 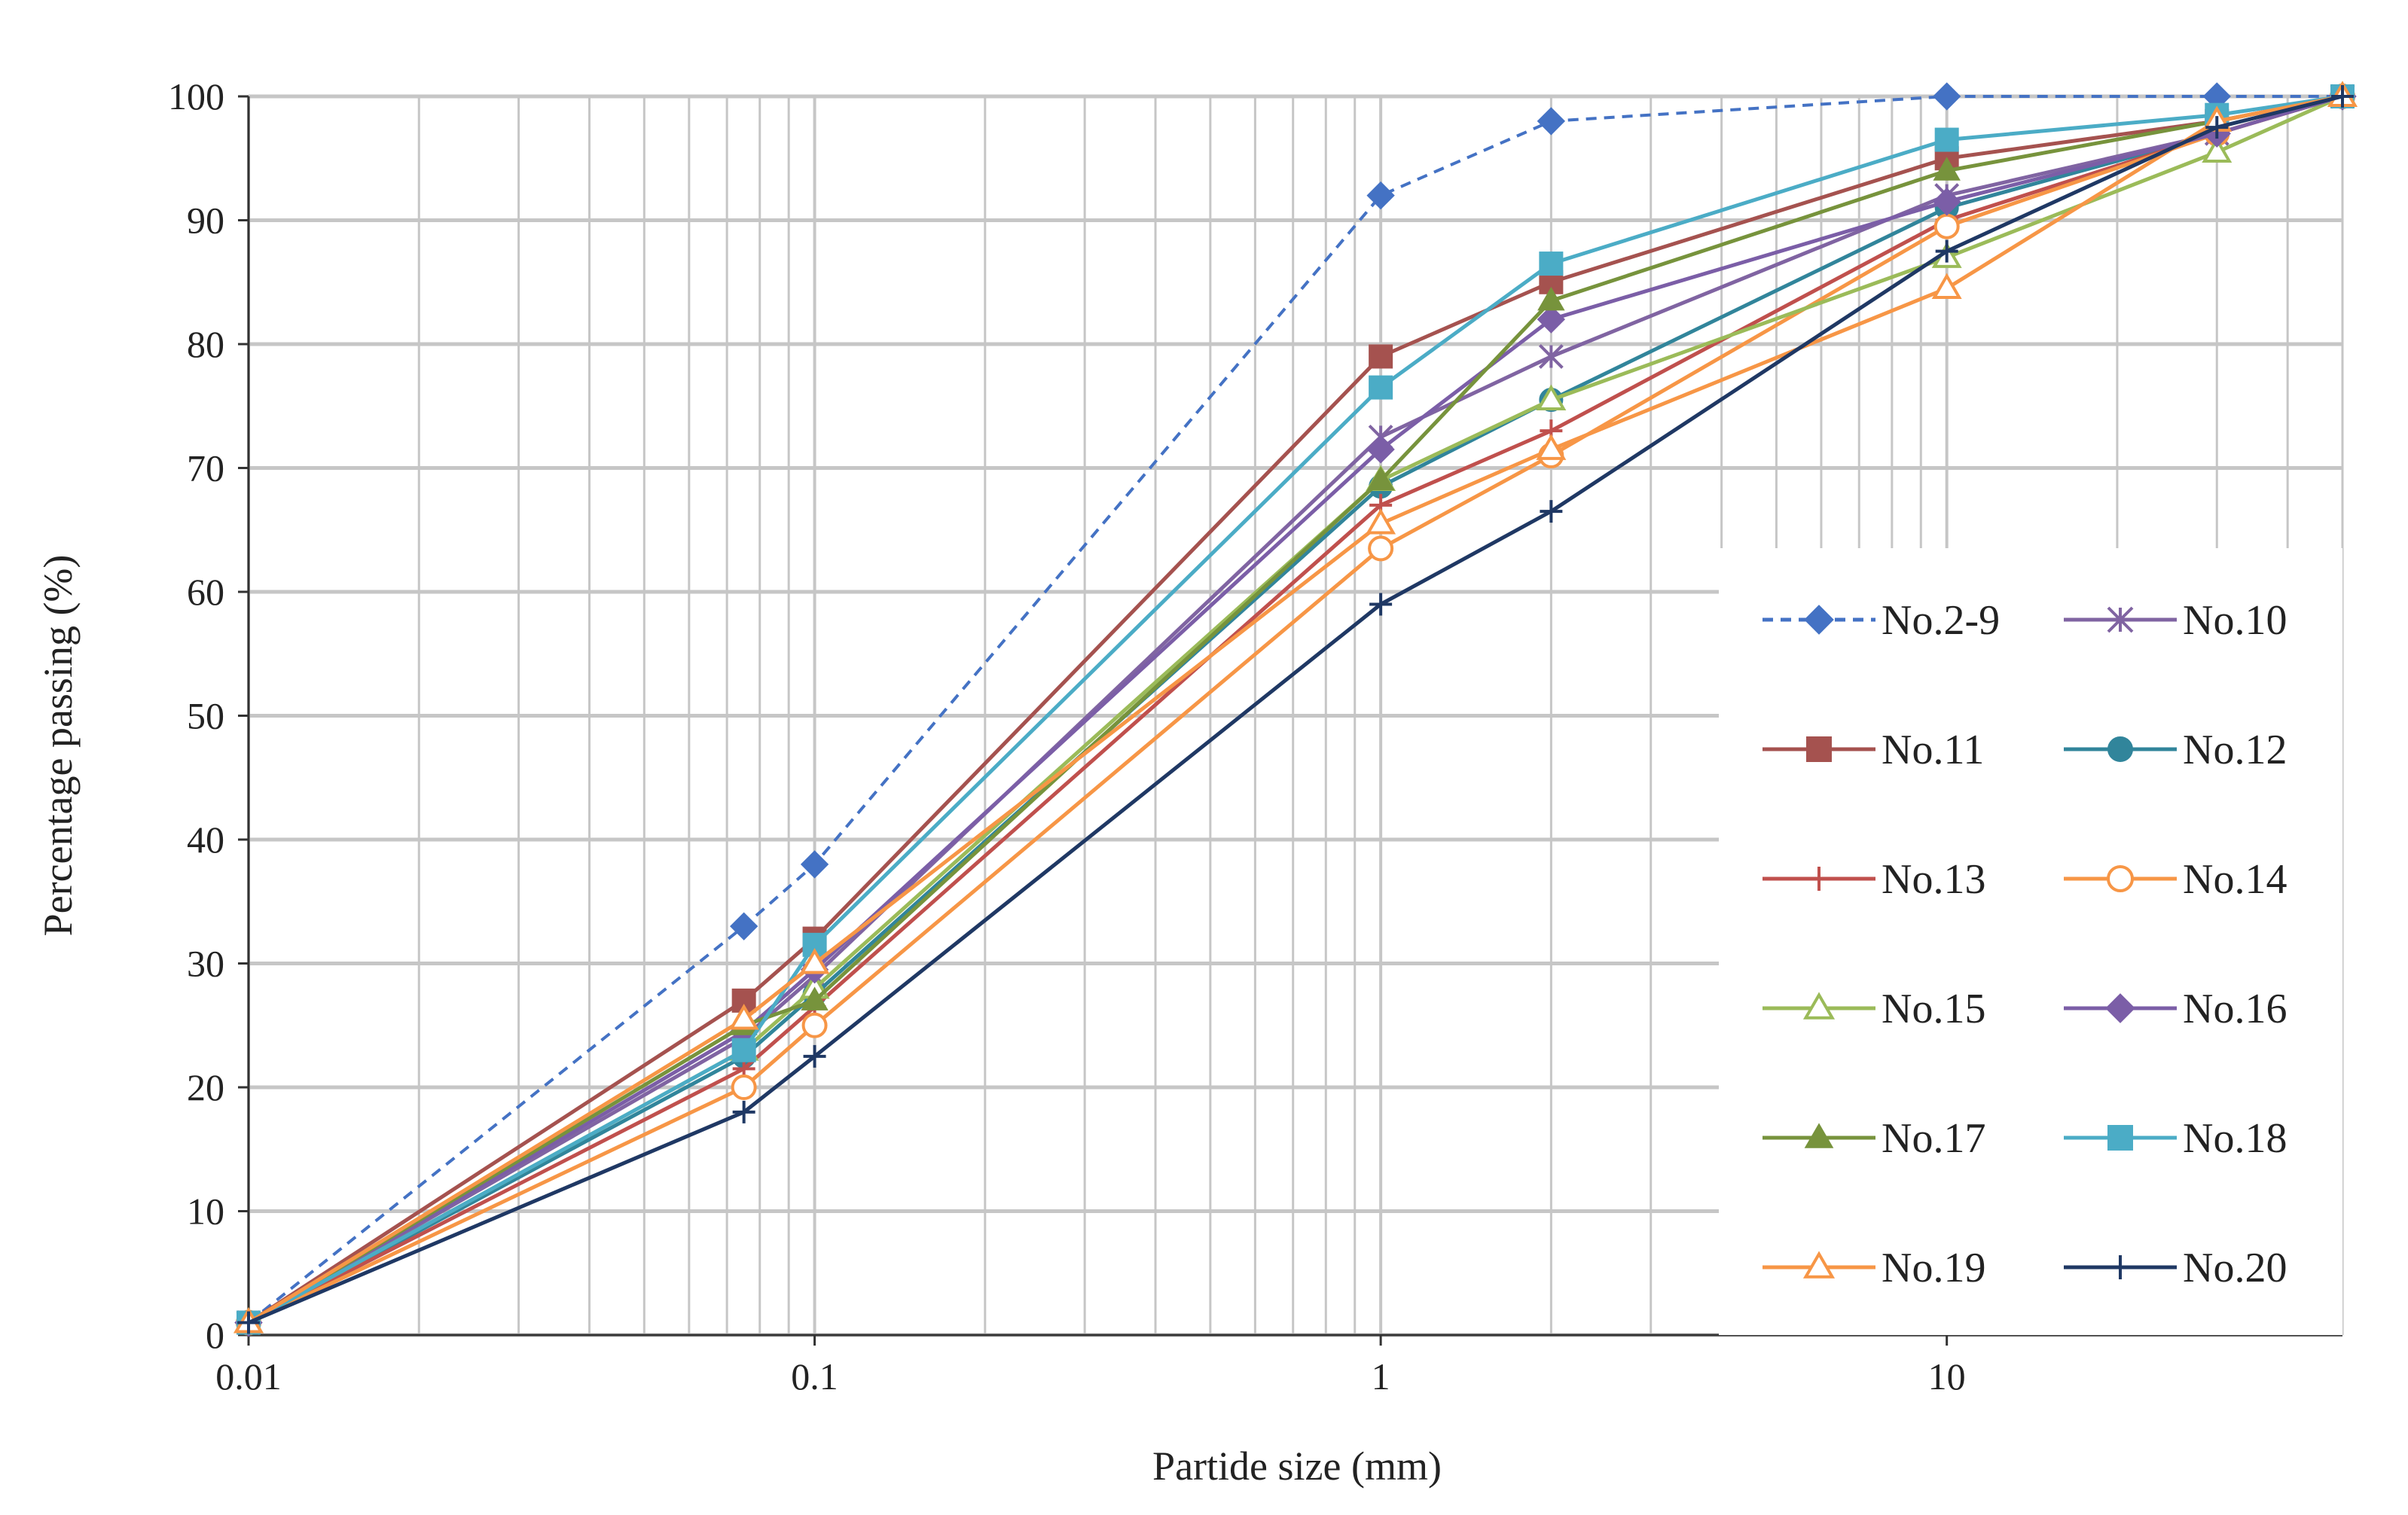 I want to click on y-tick-label: 40, so click(x=205, y=839).